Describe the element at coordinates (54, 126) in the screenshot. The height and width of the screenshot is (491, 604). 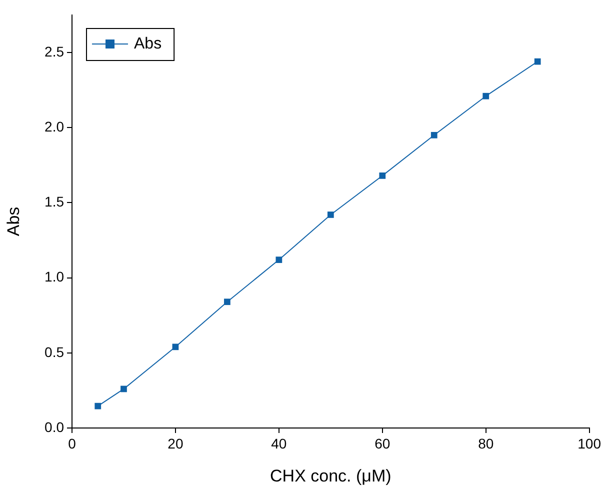
I see `y-tick-label: 2.0` at that location.